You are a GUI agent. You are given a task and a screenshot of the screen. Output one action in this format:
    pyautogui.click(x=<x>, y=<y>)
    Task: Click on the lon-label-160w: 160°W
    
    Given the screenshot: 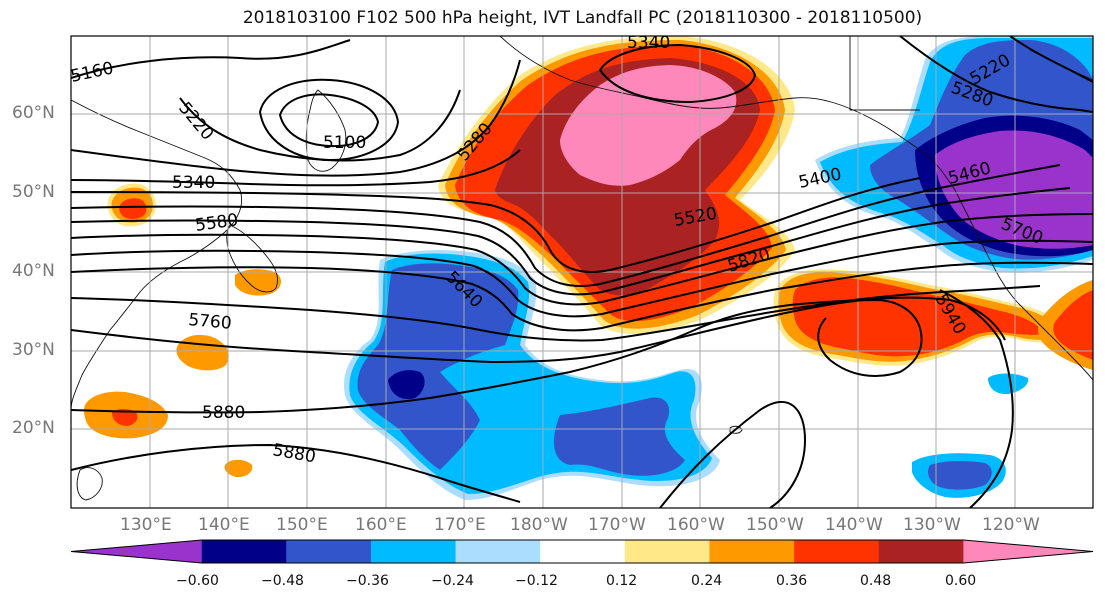 What is the action you would take?
    pyautogui.click(x=696, y=525)
    